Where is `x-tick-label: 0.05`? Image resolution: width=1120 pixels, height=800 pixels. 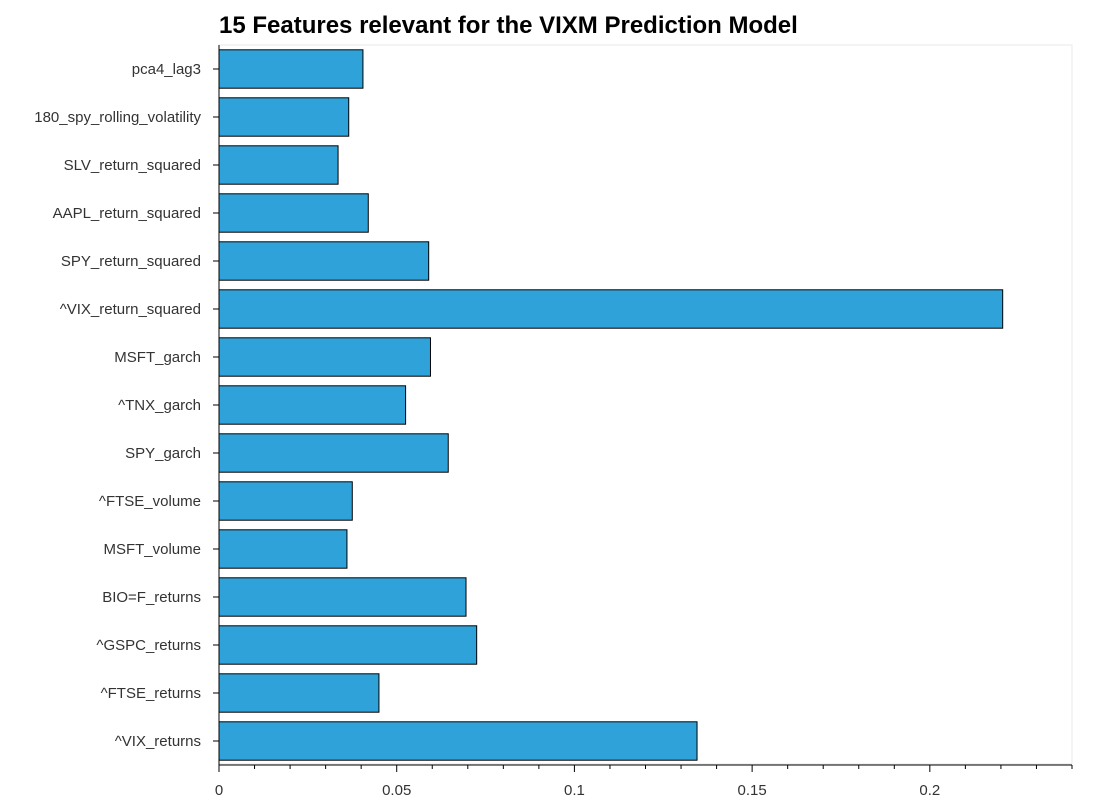
x-tick-label: 0.05 is located at coordinates (396, 790).